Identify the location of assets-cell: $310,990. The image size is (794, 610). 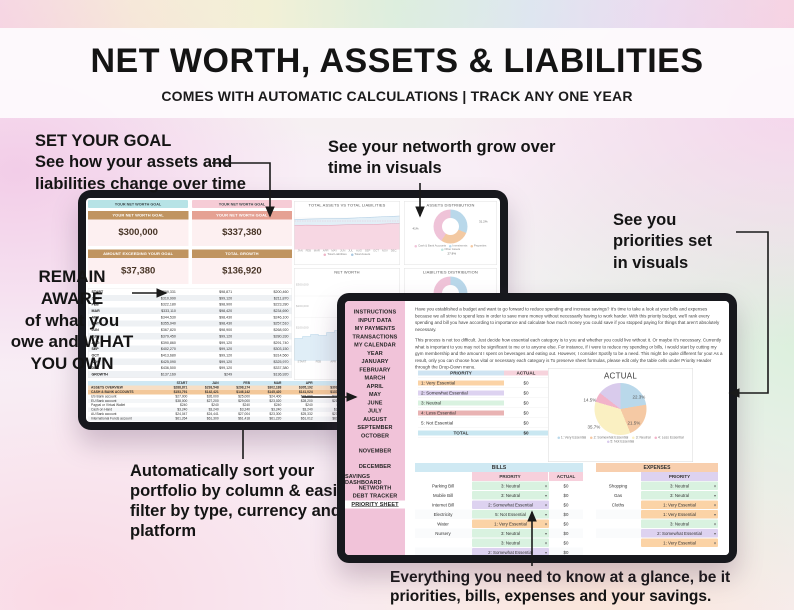
(168, 298).